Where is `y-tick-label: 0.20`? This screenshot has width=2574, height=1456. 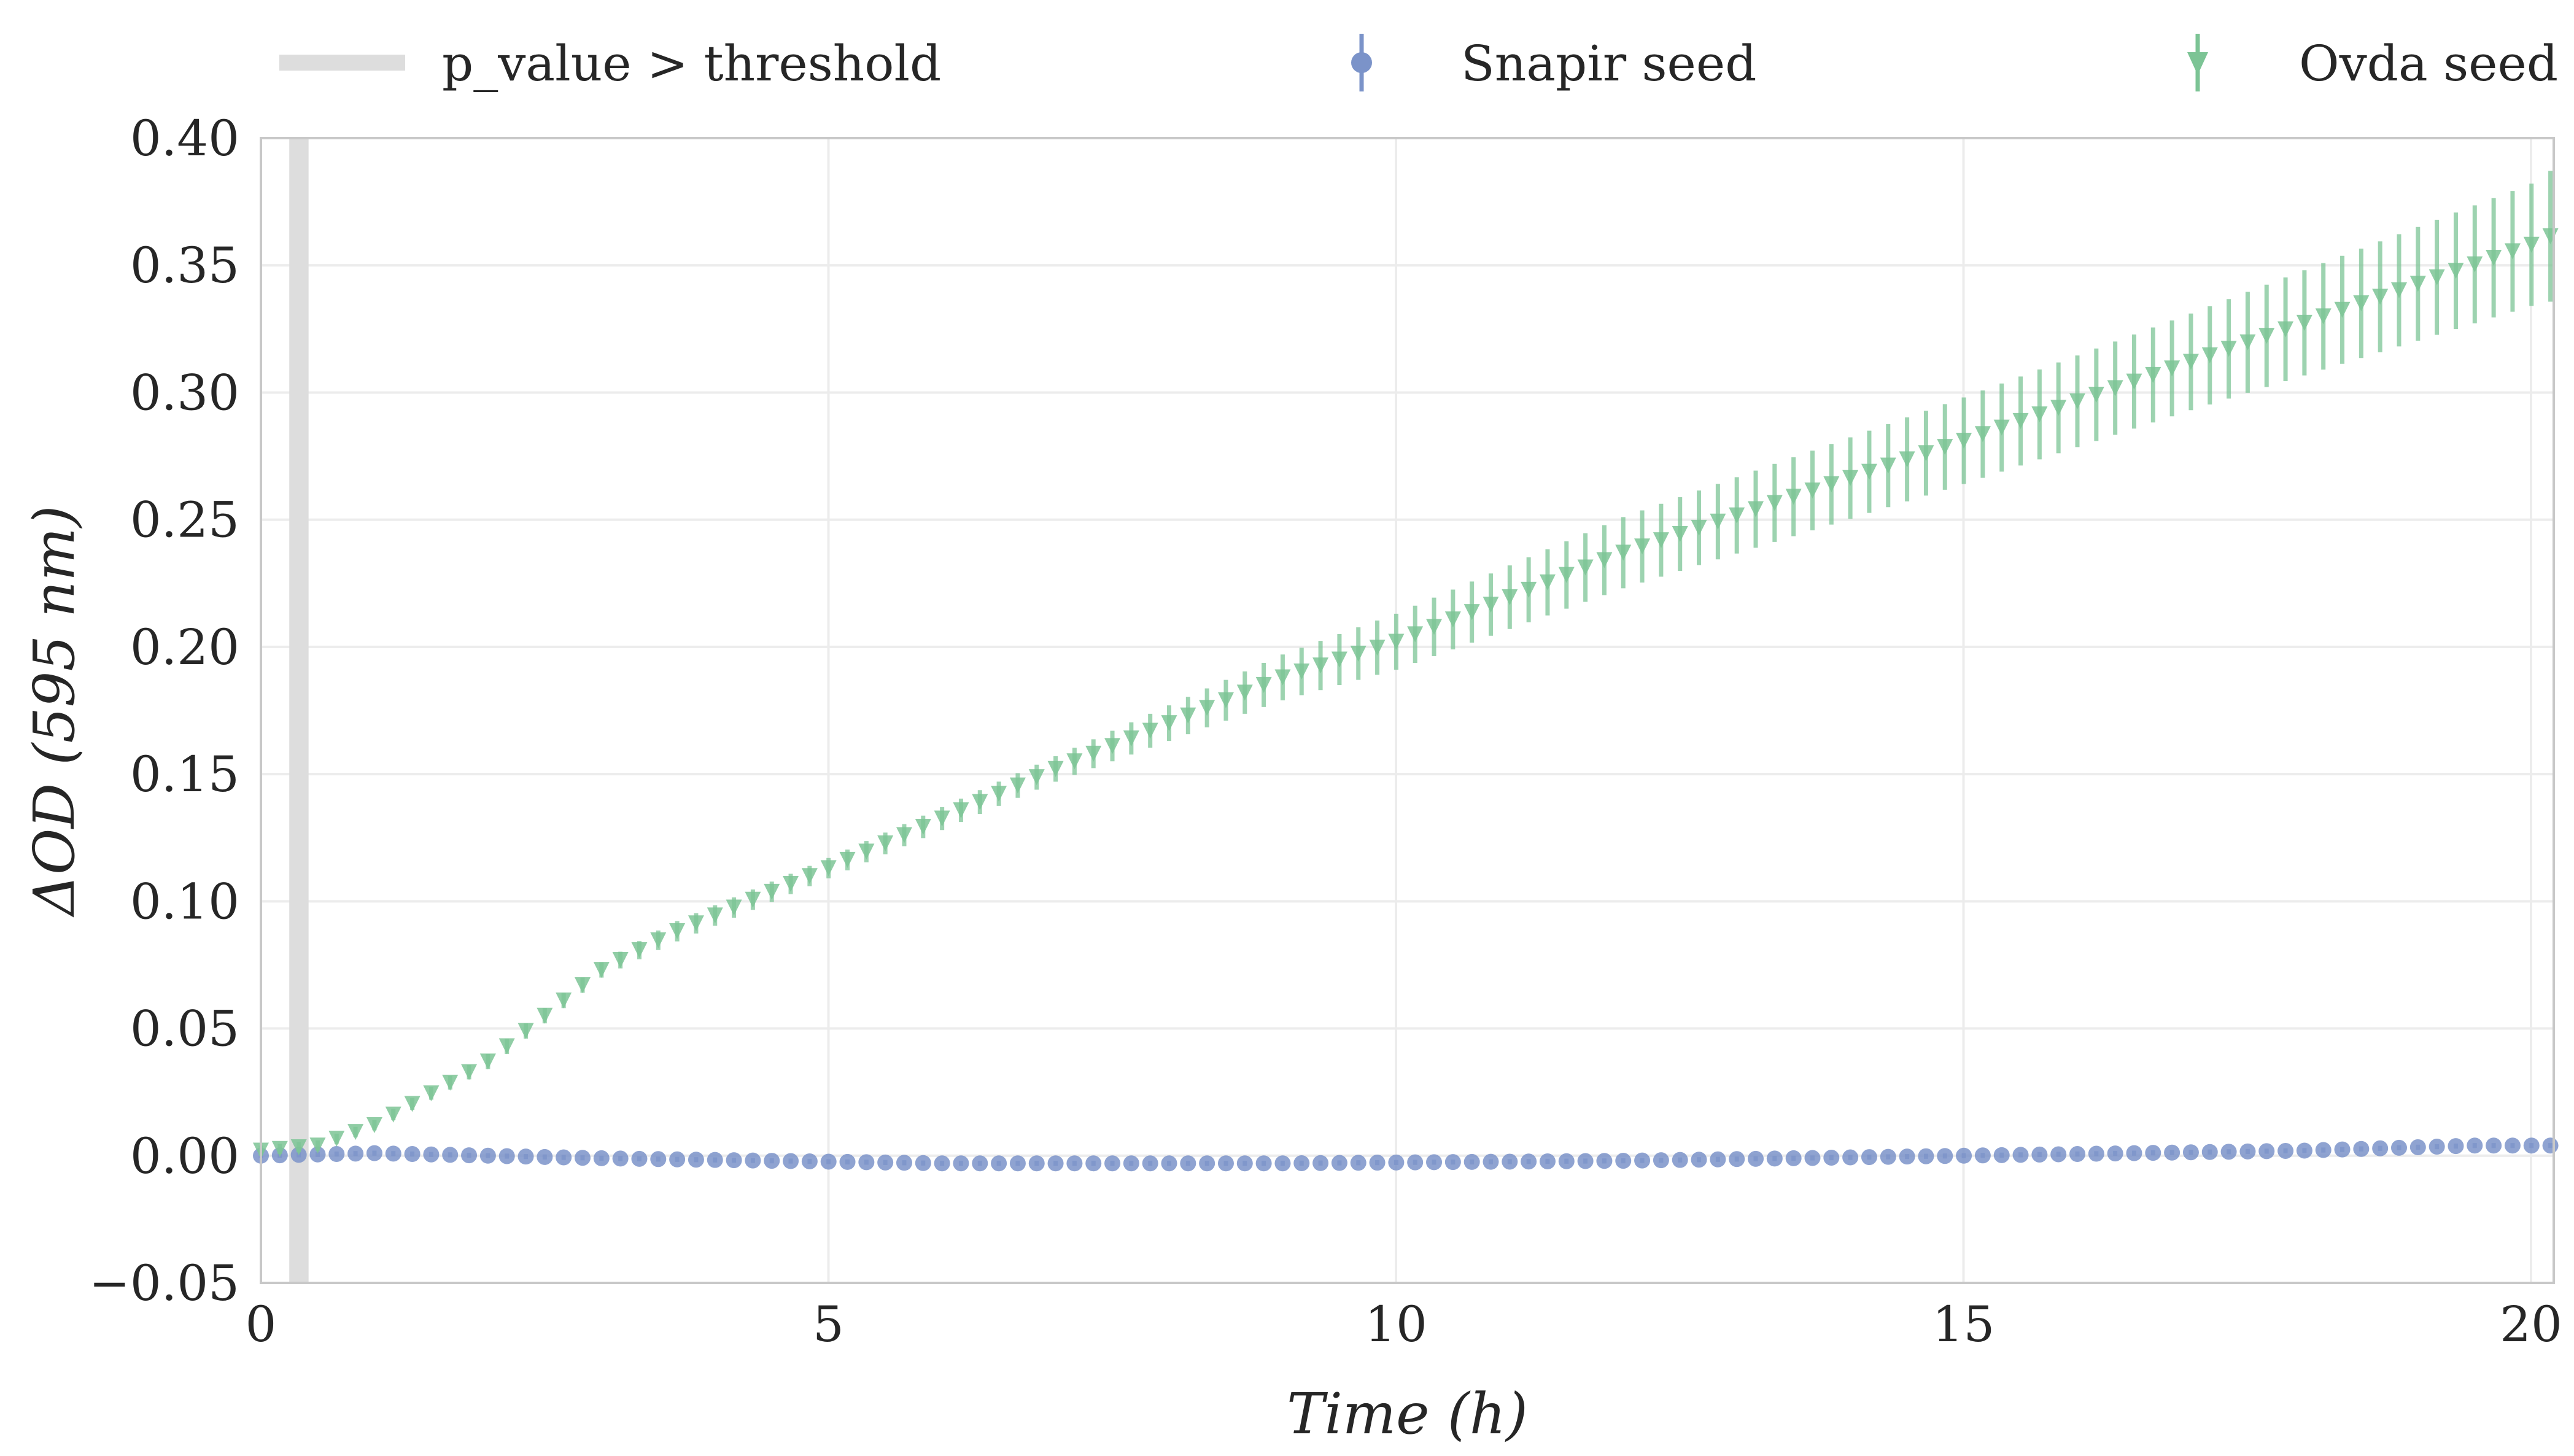 y-tick-label: 0.20 is located at coordinates (184, 647).